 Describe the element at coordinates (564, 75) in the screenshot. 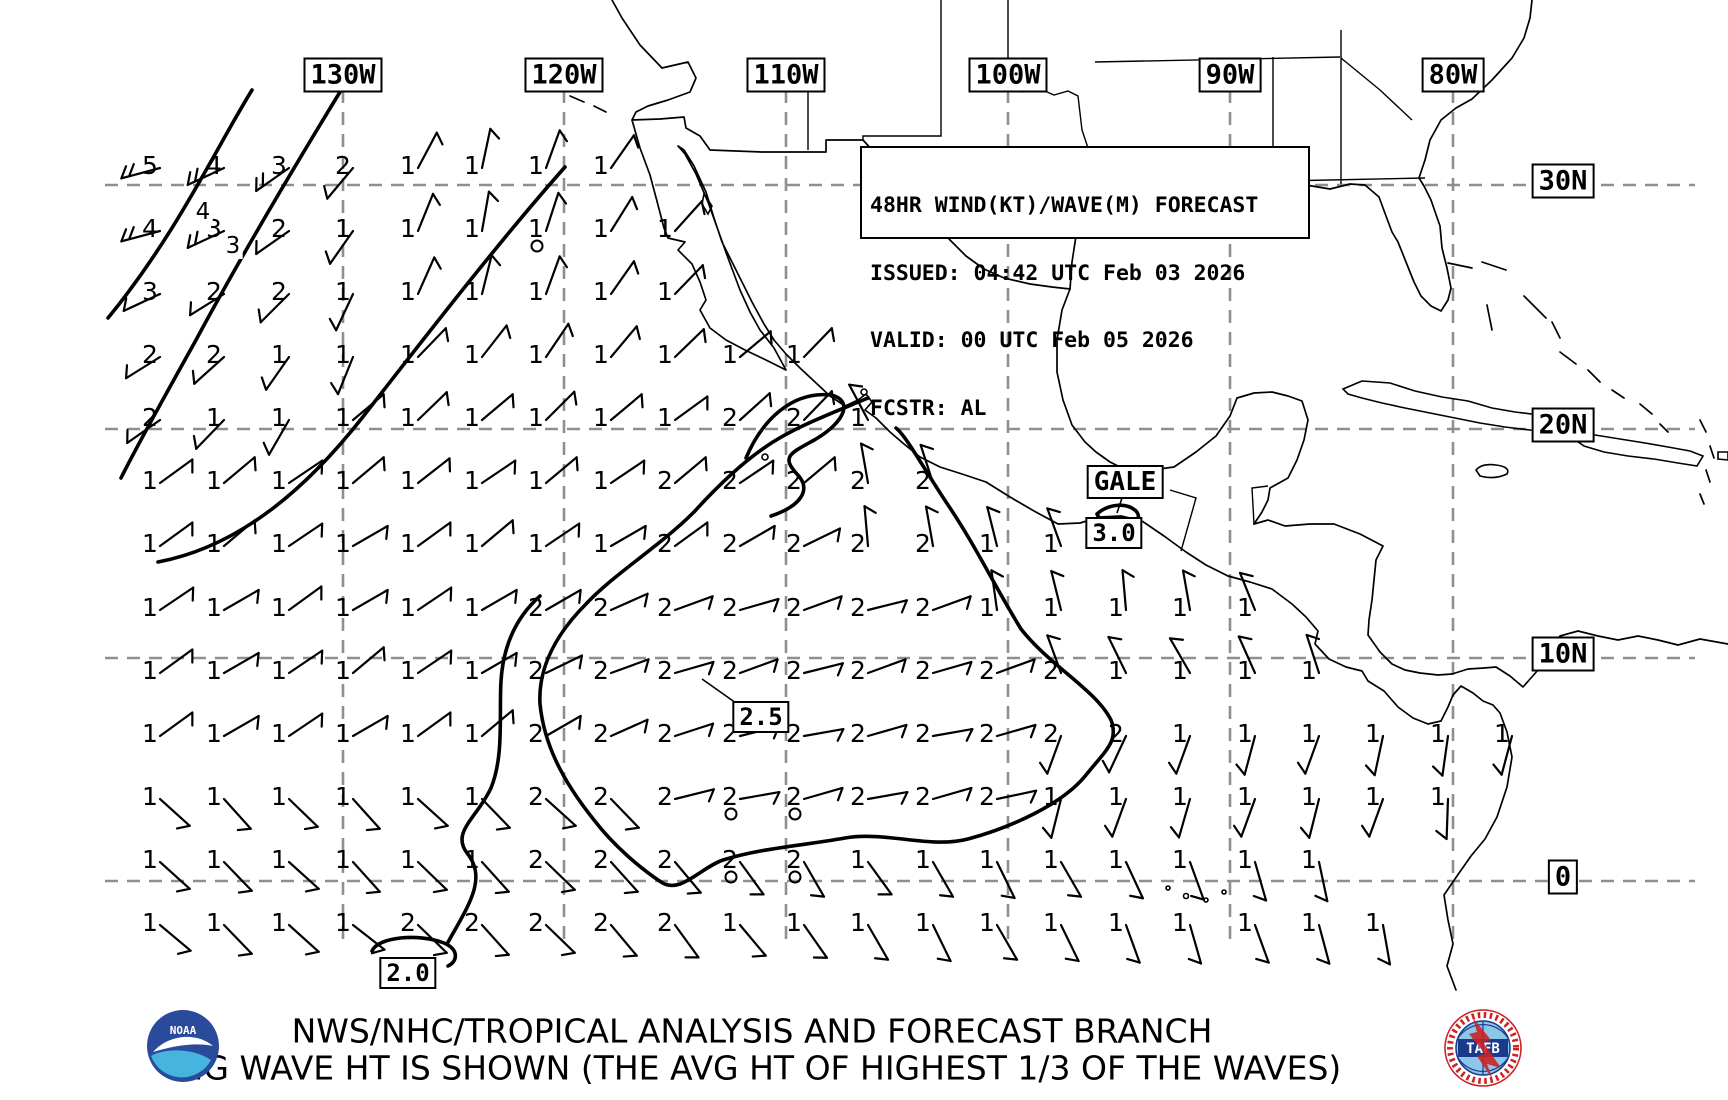

I see `lon-label-120W: 120W` at that location.